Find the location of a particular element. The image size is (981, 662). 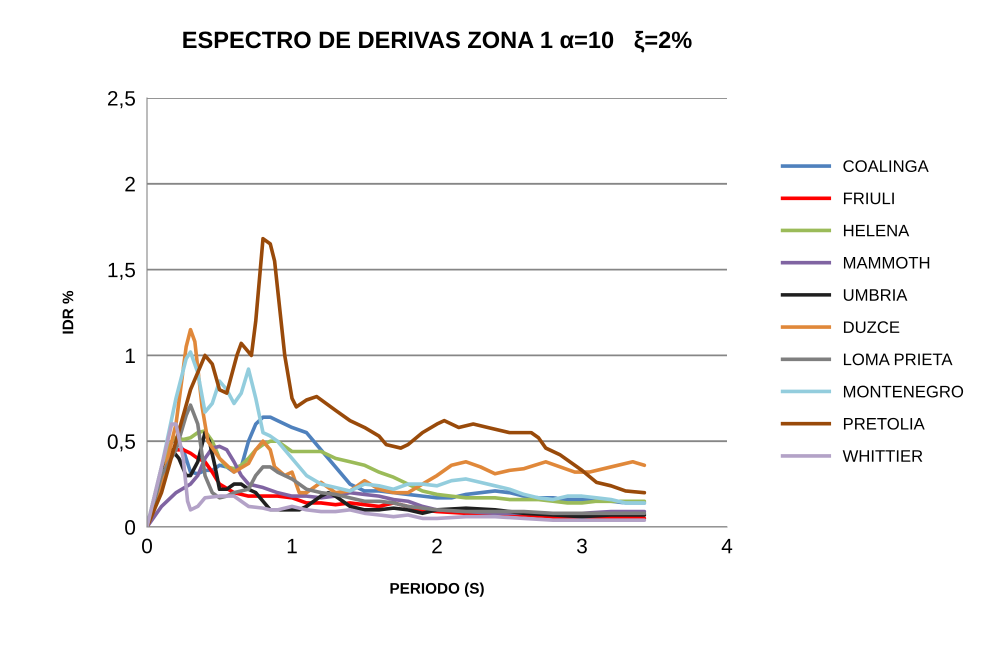

x-tick-label: 1 is located at coordinates (292, 546).